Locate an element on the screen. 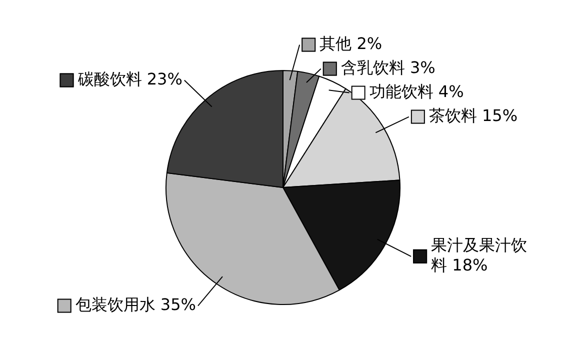  legend-label: 茶饮料 15% is located at coordinates (473, 115).